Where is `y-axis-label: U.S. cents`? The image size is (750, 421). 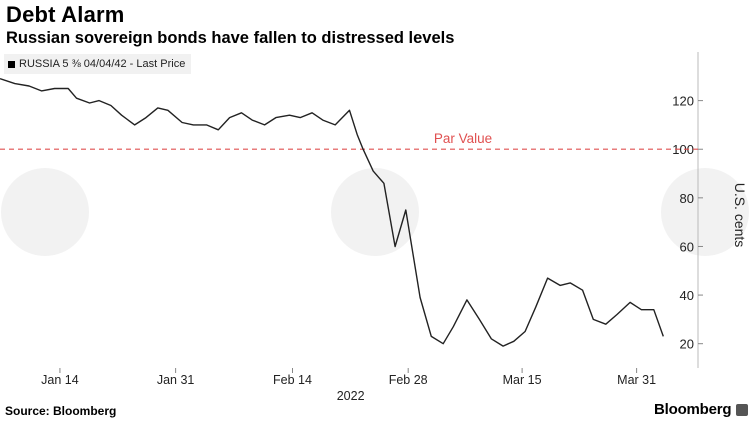 y-axis-label: U.S. cents is located at coordinates (740, 215).